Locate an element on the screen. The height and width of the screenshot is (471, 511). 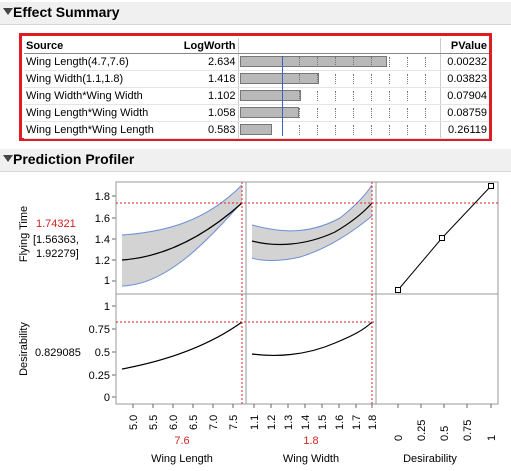
effect-summary-header: Effect Summary is located at coordinates (255, 13).